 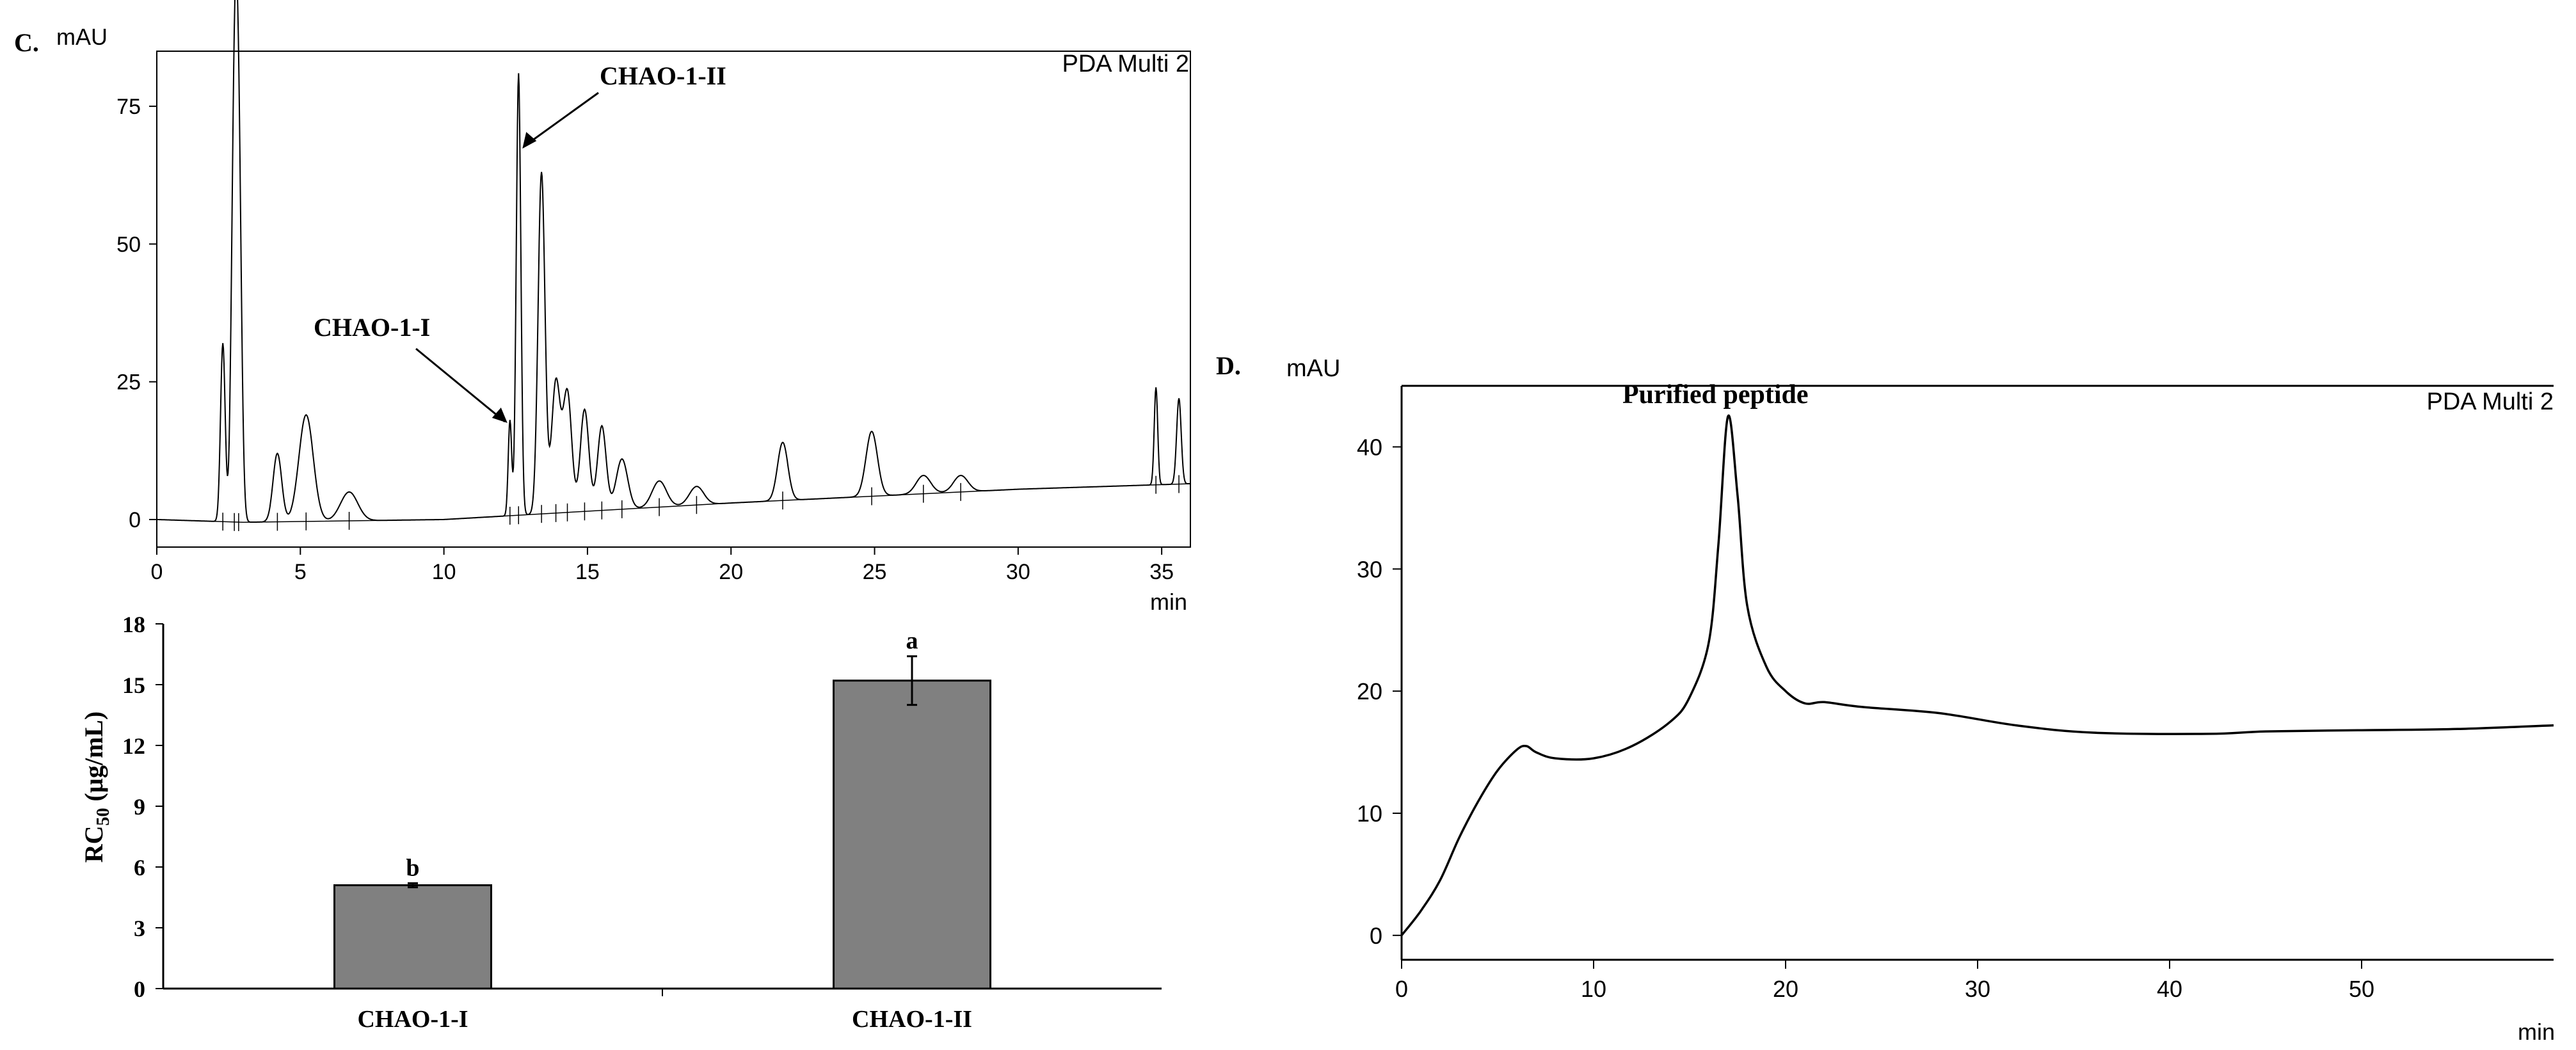 I want to click on chrom-d-x-unit: min, so click(x=2536, y=1032).